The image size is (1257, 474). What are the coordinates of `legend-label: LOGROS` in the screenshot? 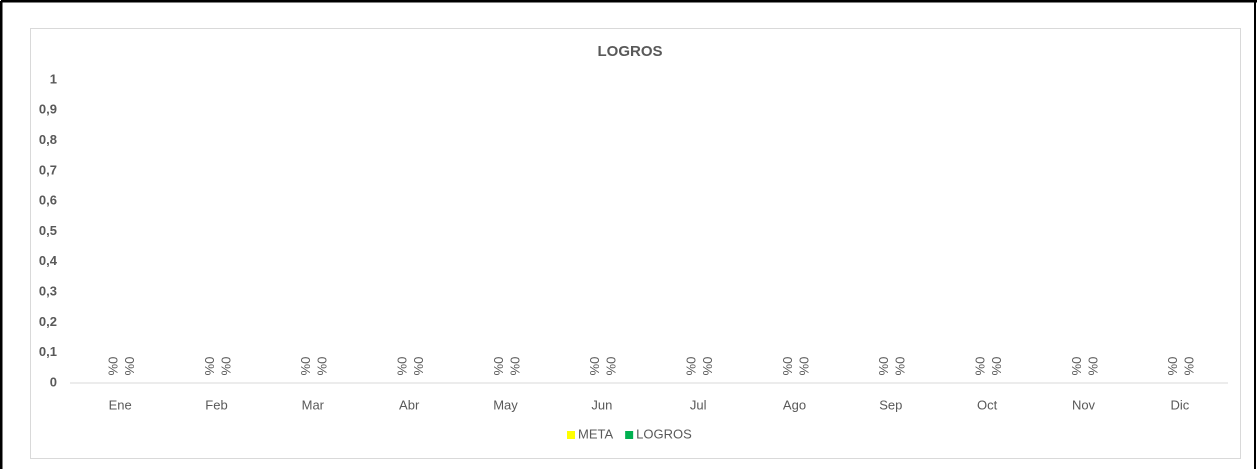 It's located at (664, 433).